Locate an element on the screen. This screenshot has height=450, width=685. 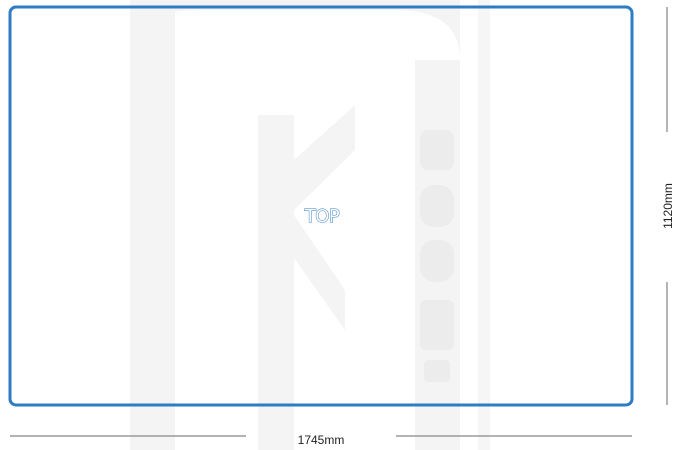
height-dimension: 1120mm is located at coordinates (668, 206).